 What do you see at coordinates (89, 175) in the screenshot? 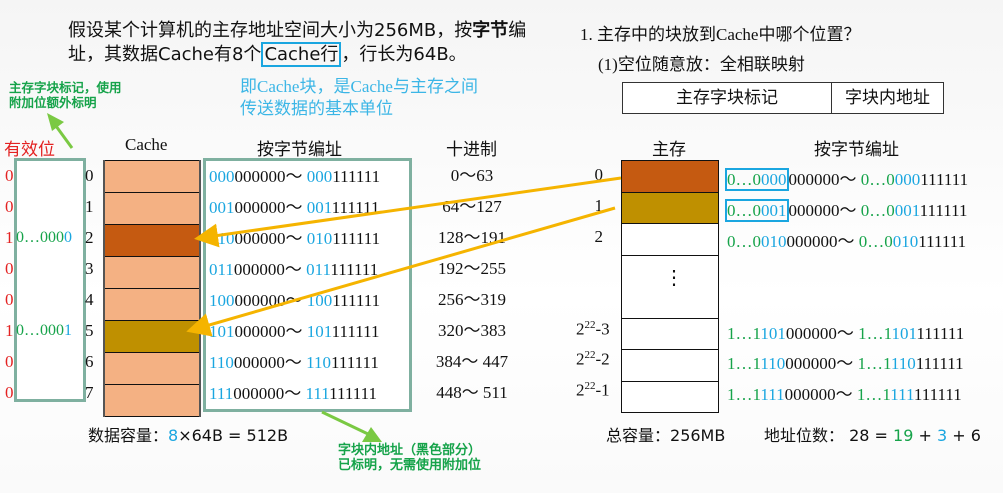
I see `cache-row-index: 0` at bounding box center [89, 175].